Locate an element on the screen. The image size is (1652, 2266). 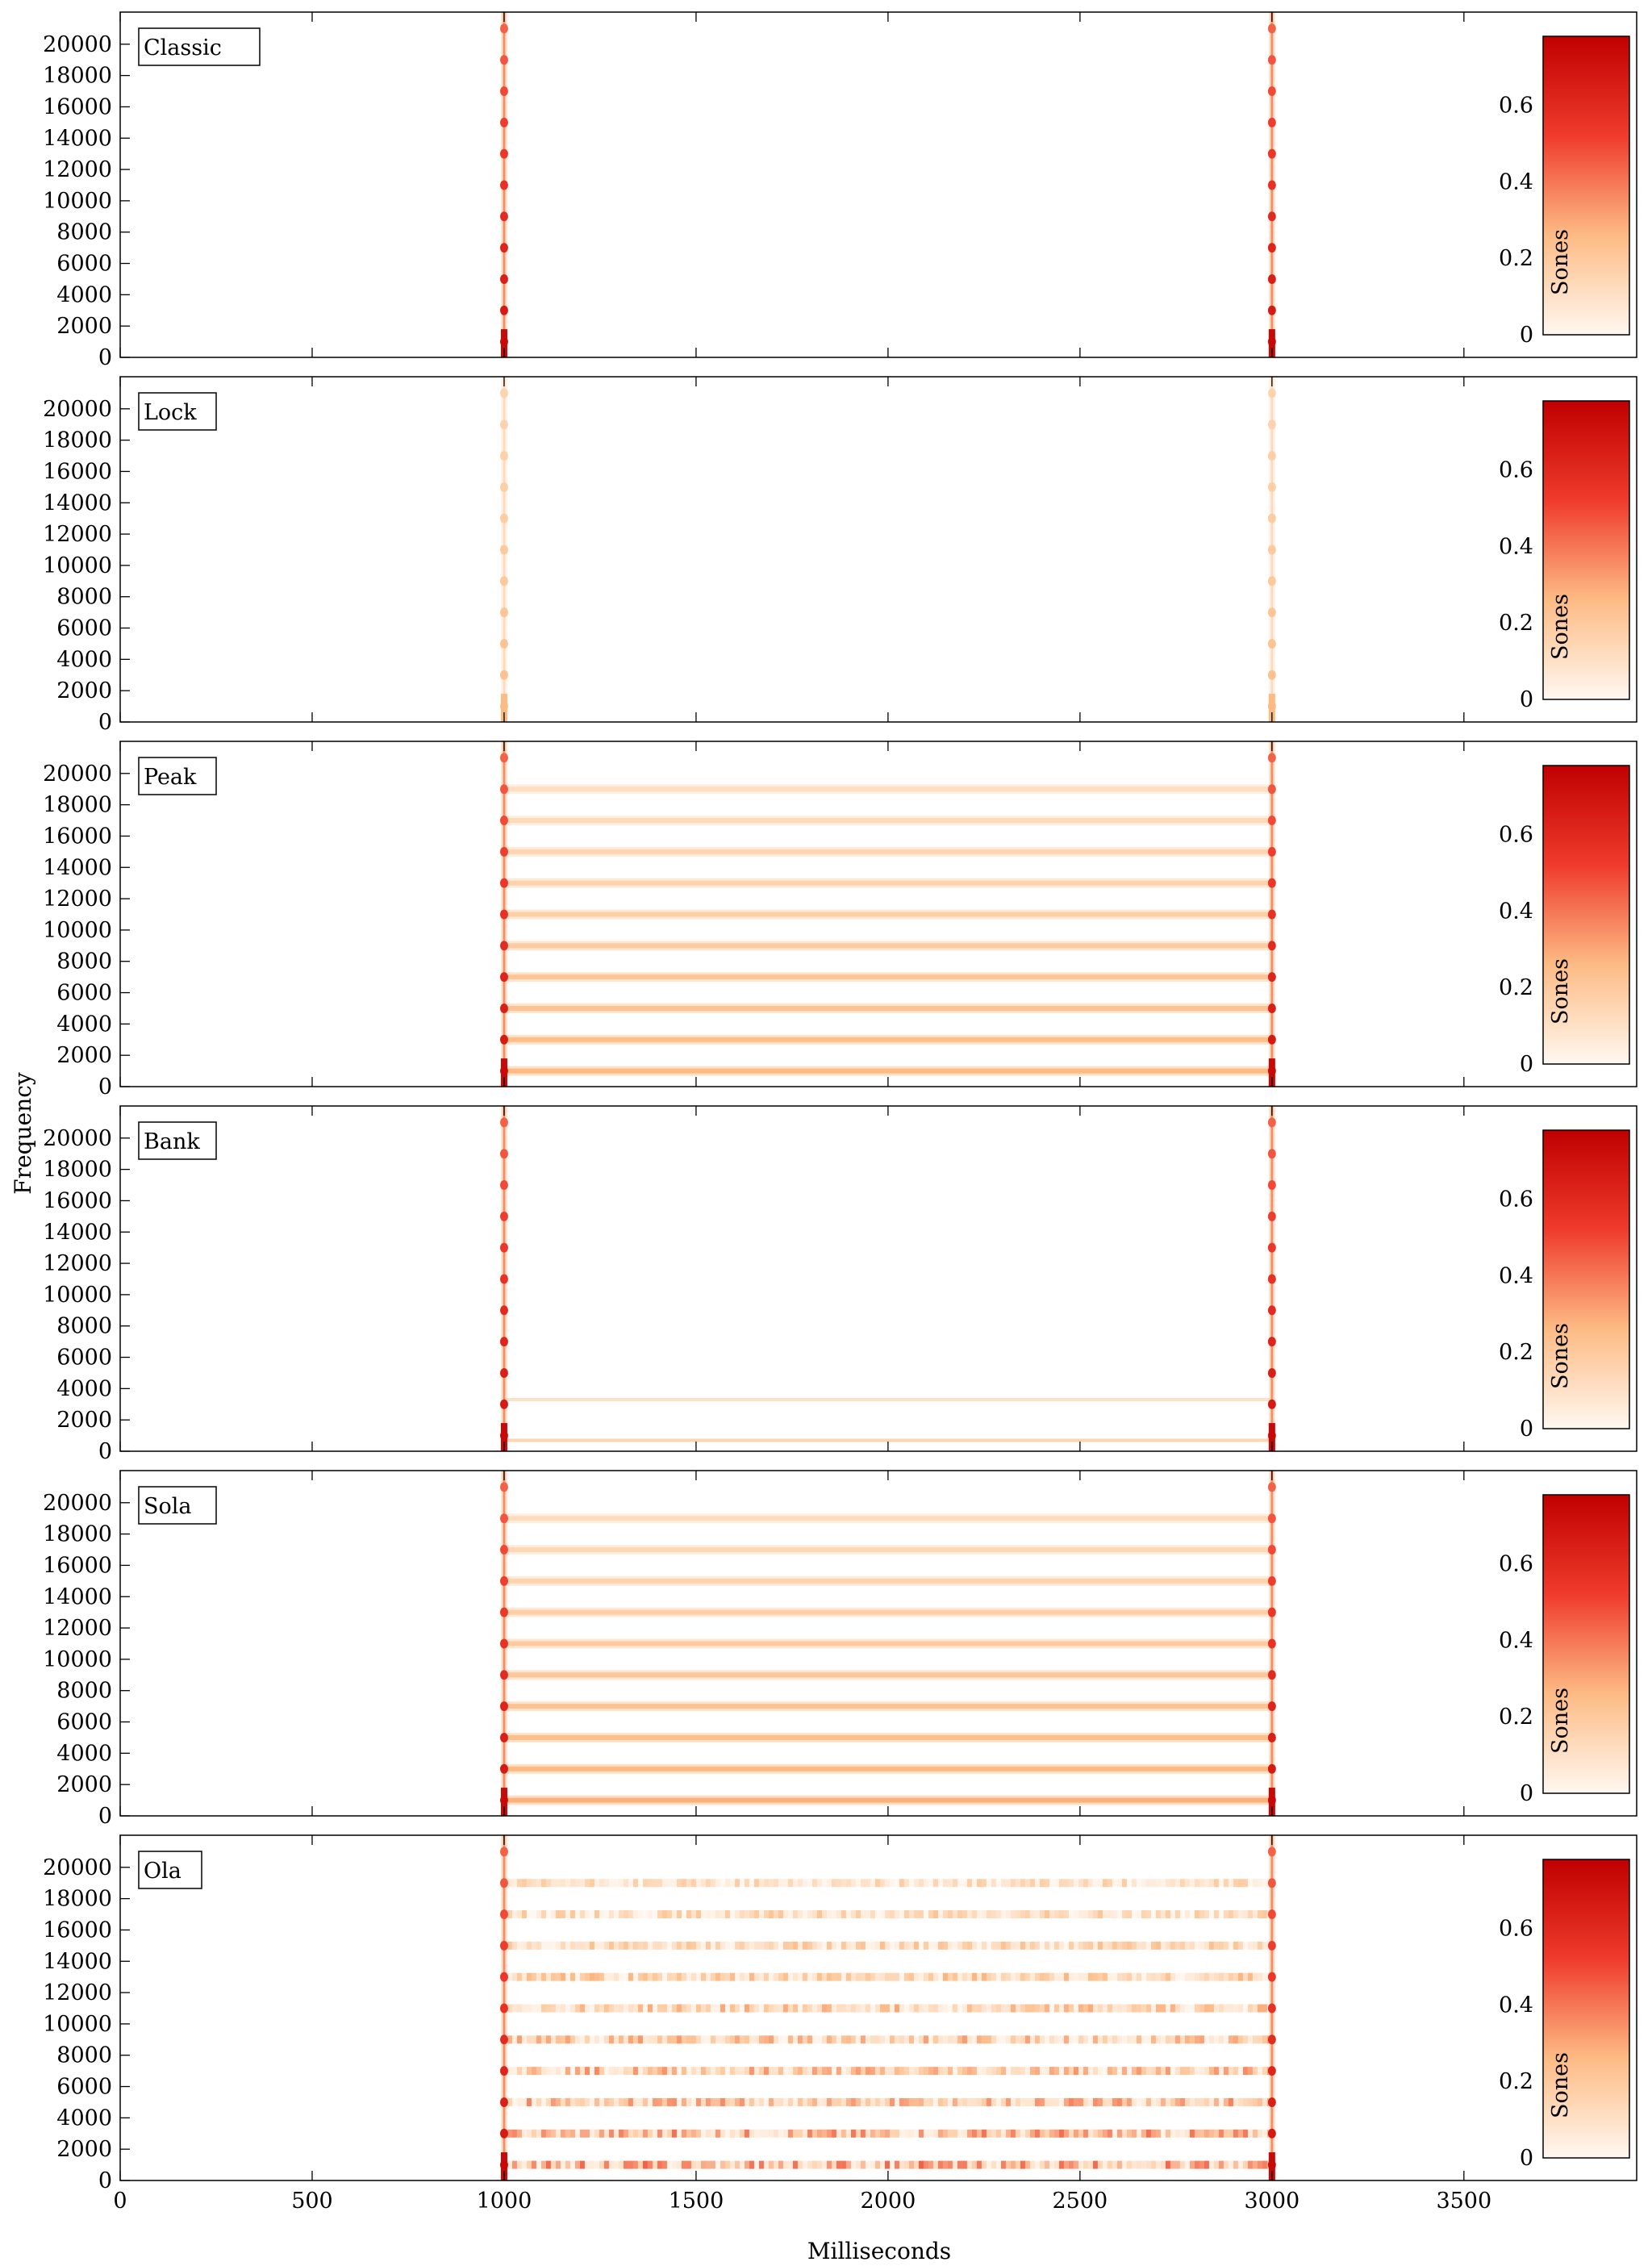
panel-label: Peak is located at coordinates (178, 776).